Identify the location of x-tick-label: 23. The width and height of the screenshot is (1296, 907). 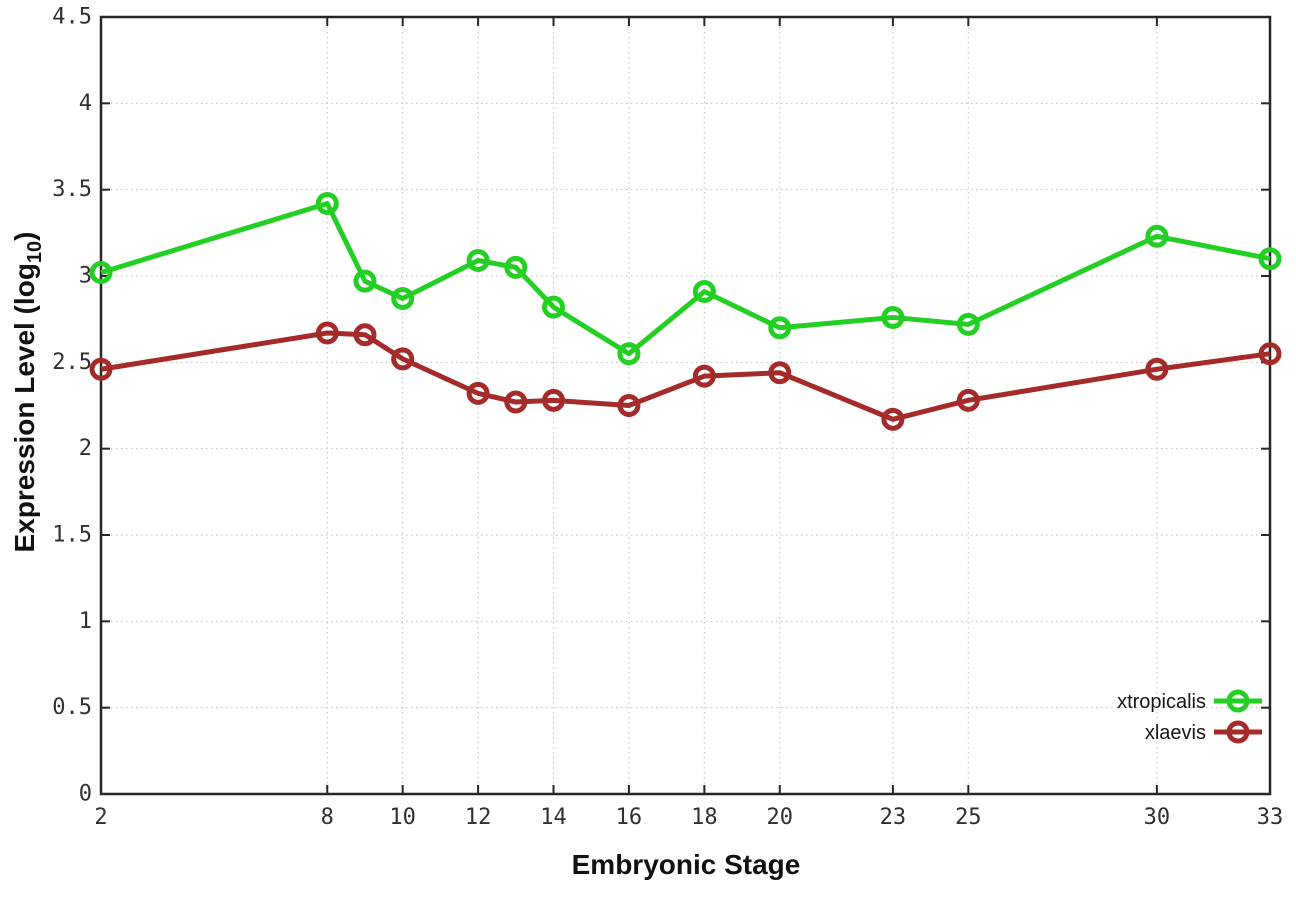
(893, 817).